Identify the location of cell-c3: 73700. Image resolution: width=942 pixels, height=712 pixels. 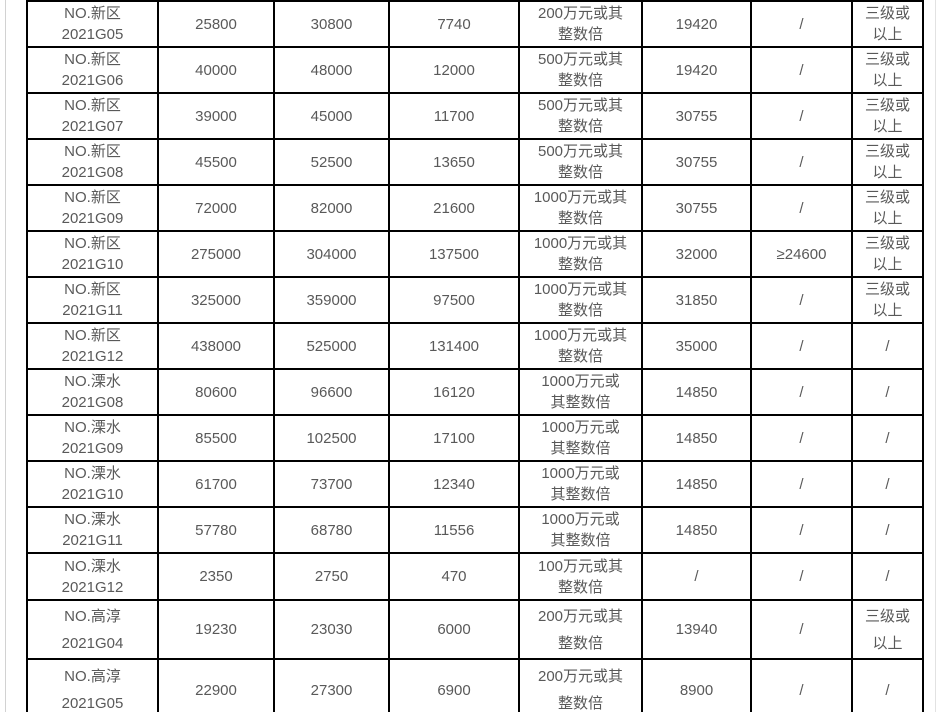
(331, 484).